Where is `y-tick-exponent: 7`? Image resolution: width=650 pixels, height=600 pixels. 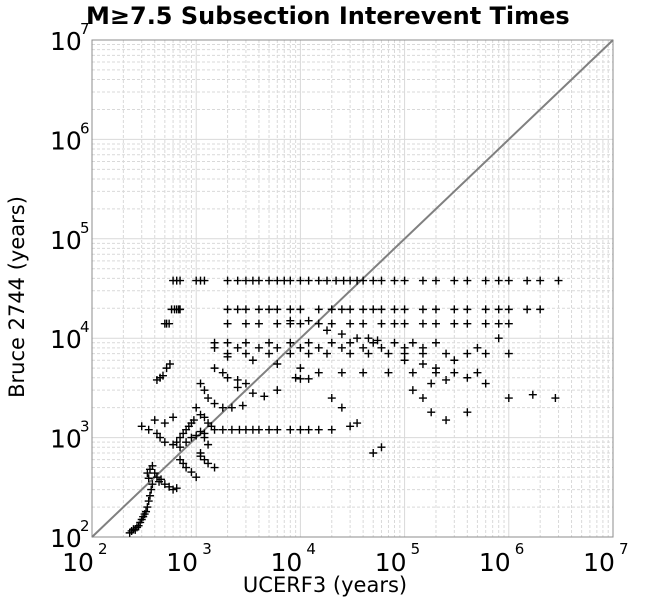
y-tick-exponent: 7 is located at coordinates (85, 29).